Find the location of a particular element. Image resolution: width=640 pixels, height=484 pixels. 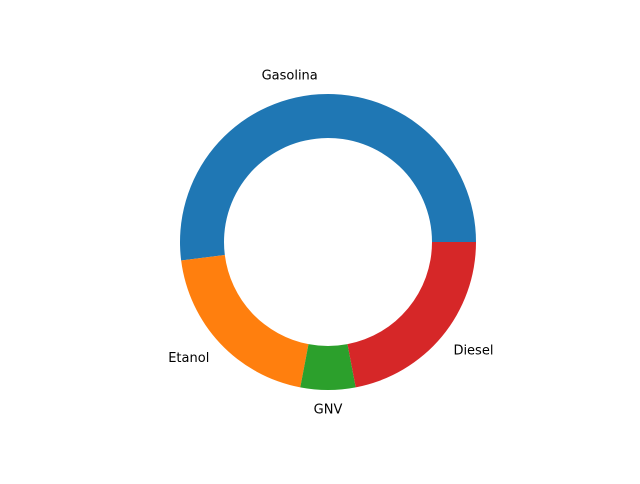

slice-label-gnv: GNV is located at coordinates (328, 410).